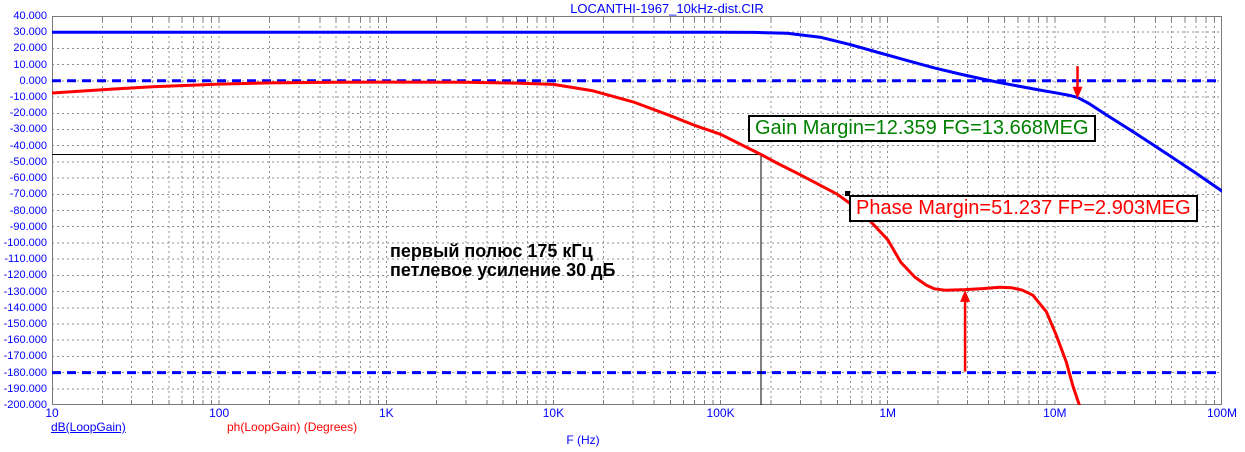  I want to click on y-axis-tick-label: -40.000, so click(28, 145).